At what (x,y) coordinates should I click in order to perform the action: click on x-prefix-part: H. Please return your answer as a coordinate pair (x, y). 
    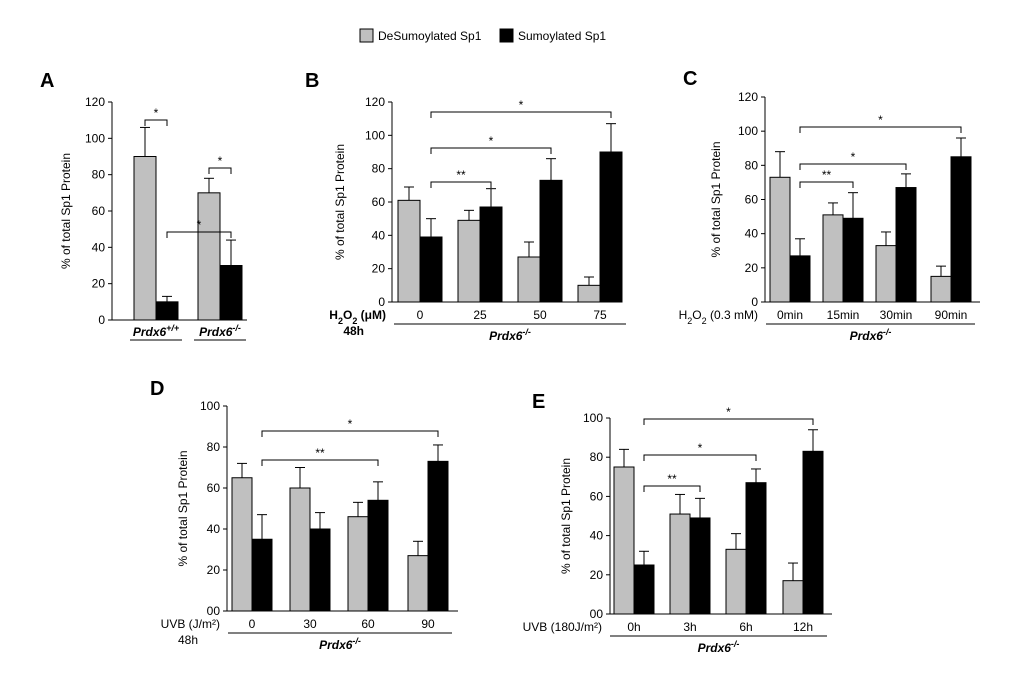
    Looking at the image, I should click on (683, 315).